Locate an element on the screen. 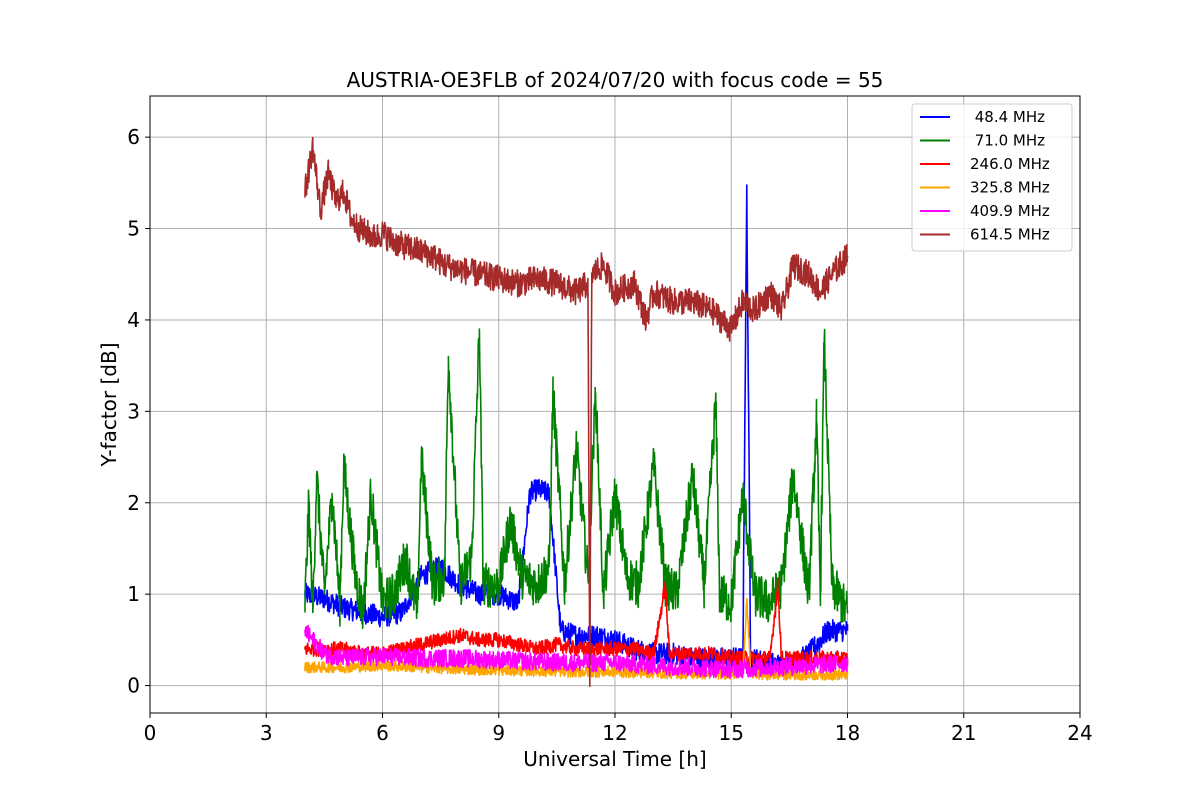 The image size is (1200, 800). legend-label: 409.9 MHz is located at coordinates (1010, 211).